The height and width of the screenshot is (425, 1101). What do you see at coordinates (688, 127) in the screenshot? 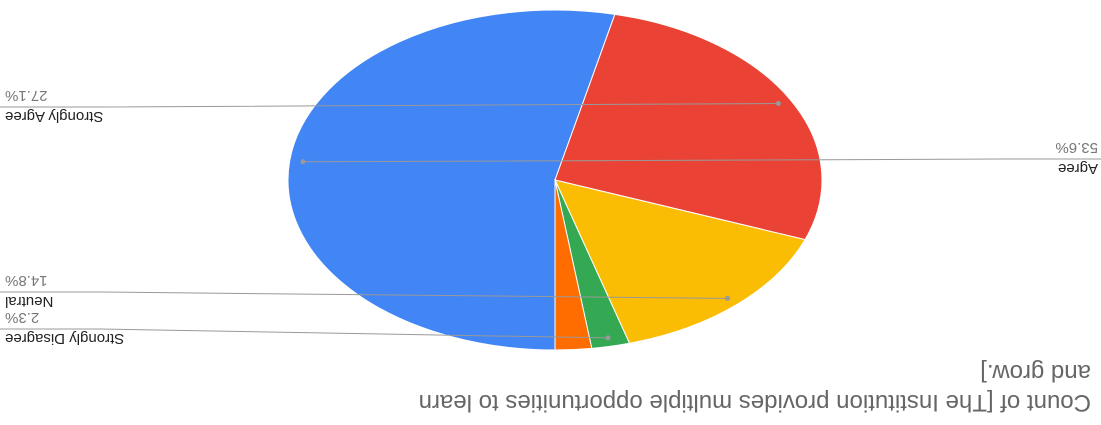
I see `pie-slice-strongly-agree` at bounding box center [688, 127].